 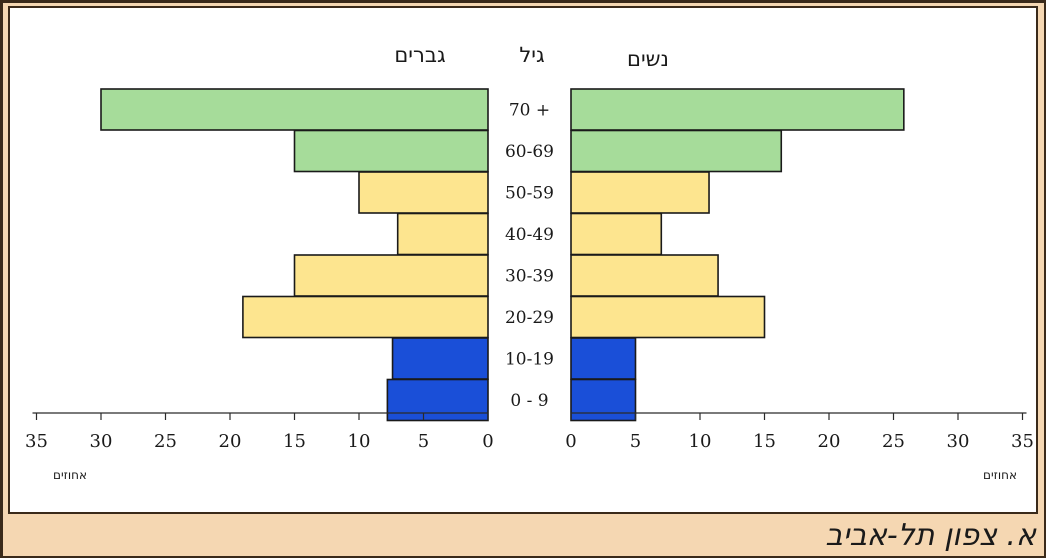 I want to click on age-label: 10-19, so click(x=529, y=360).